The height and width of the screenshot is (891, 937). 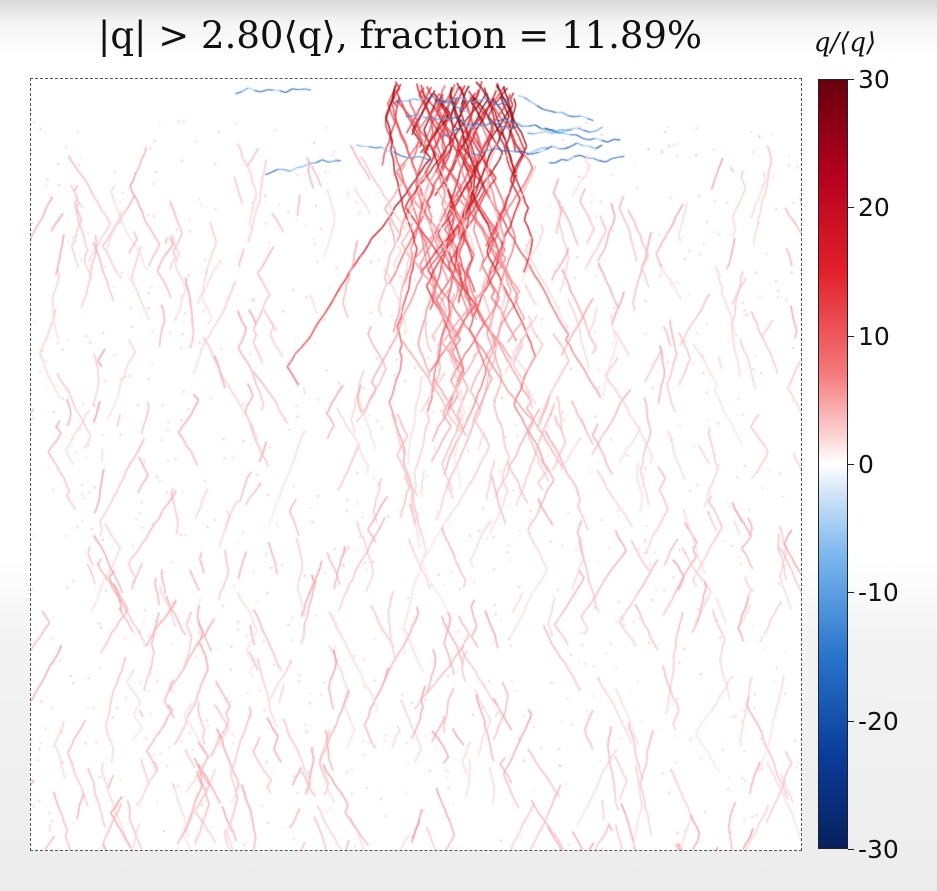 What do you see at coordinates (878, 593) in the screenshot?
I see `colorbar-tick-label: -10` at bounding box center [878, 593].